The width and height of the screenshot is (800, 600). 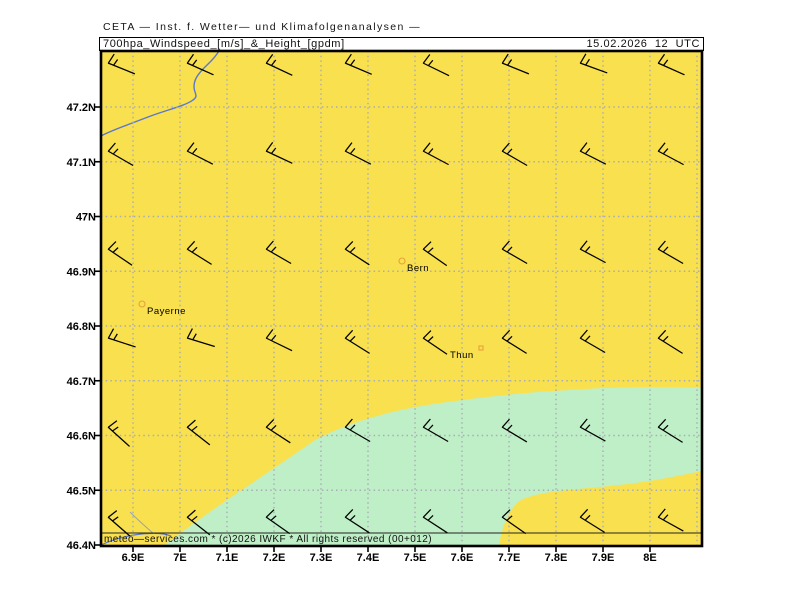 I want to click on city-label: Thun, so click(x=462, y=355).